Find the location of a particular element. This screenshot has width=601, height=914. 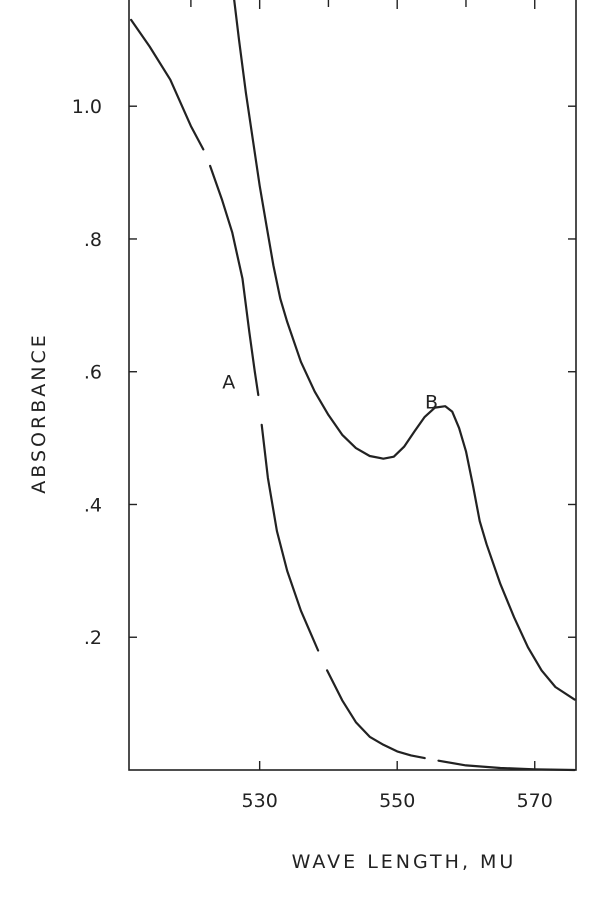

x-tick-label: 550 is located at coordinates (397, 801).